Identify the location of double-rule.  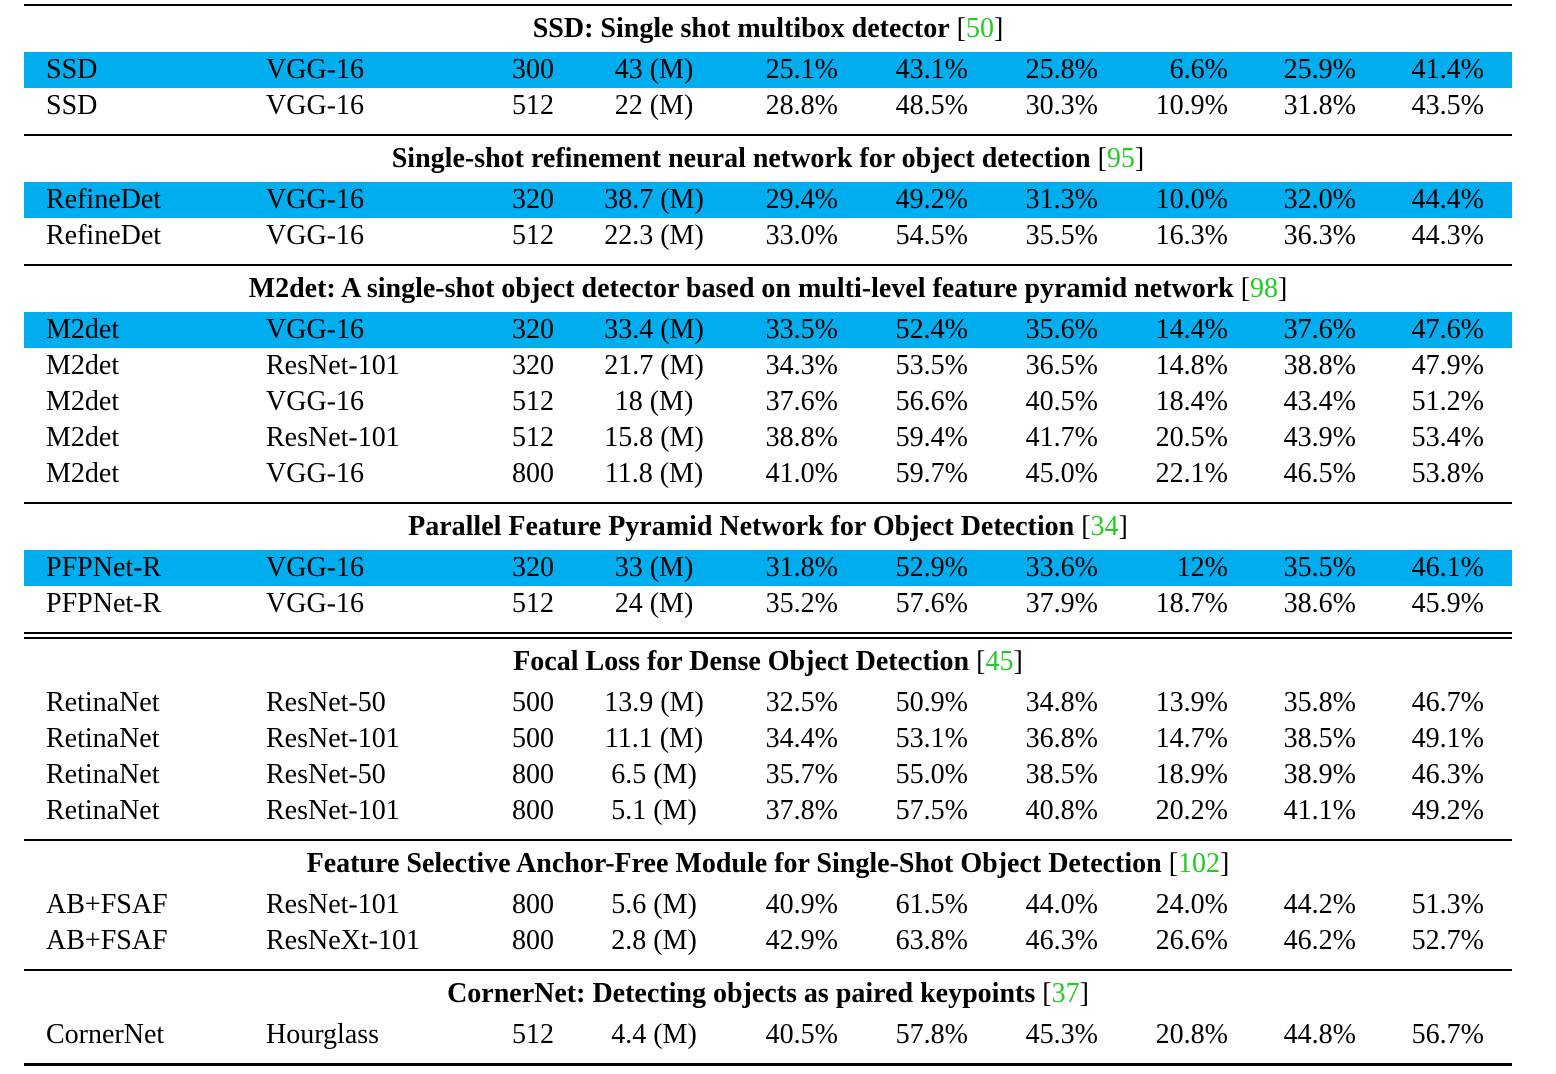
(768, 635).